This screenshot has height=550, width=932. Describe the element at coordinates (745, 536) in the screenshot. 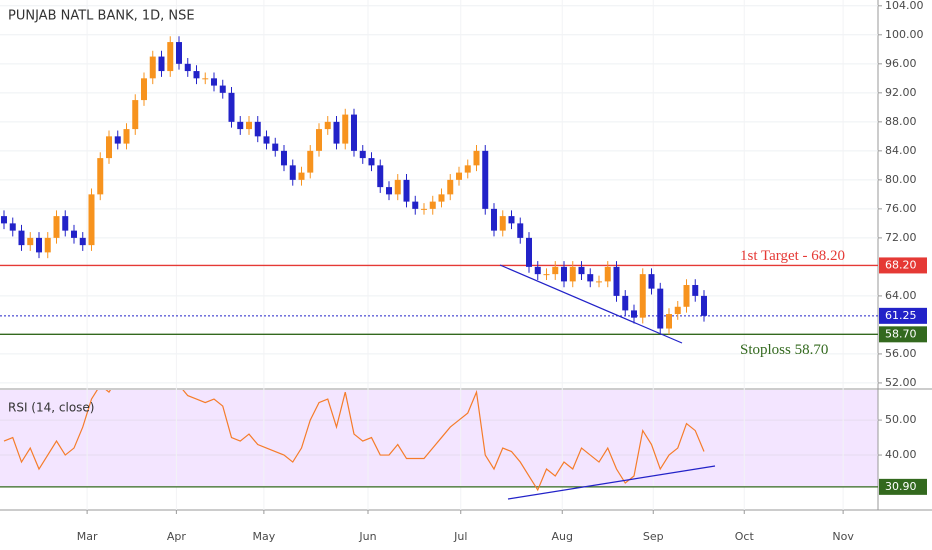

I see `x-tick-label: Oct` at that location.